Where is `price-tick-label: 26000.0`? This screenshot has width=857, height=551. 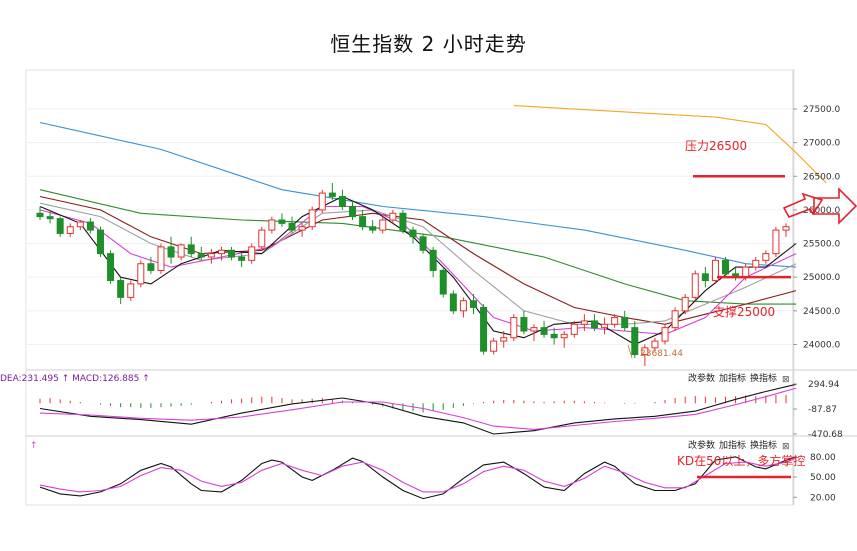
price-tick-label: 26000.0 is located at coordinates (821, 211).